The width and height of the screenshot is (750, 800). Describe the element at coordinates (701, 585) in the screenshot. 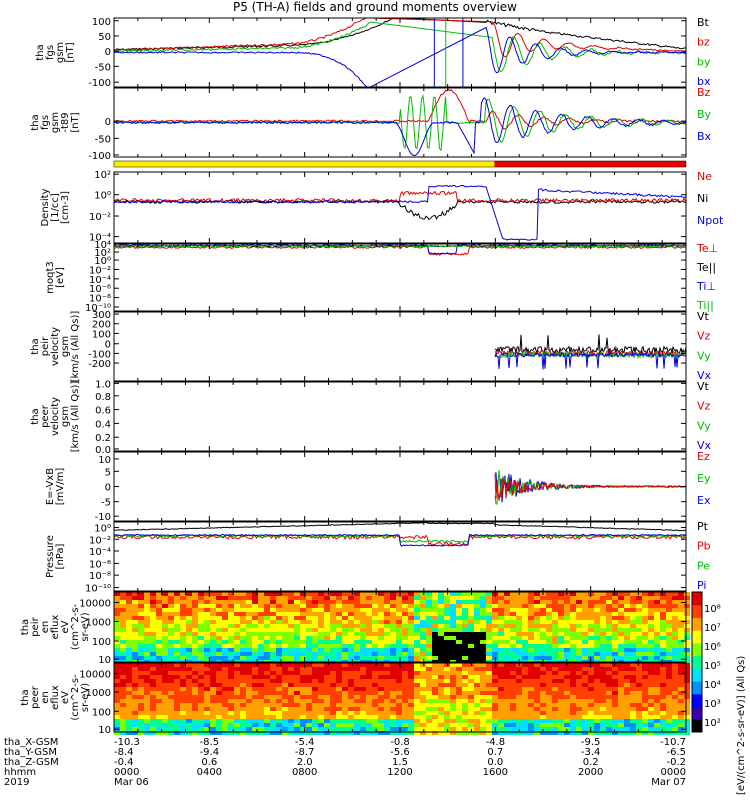

I see `legend-pi: Pi` at that location.